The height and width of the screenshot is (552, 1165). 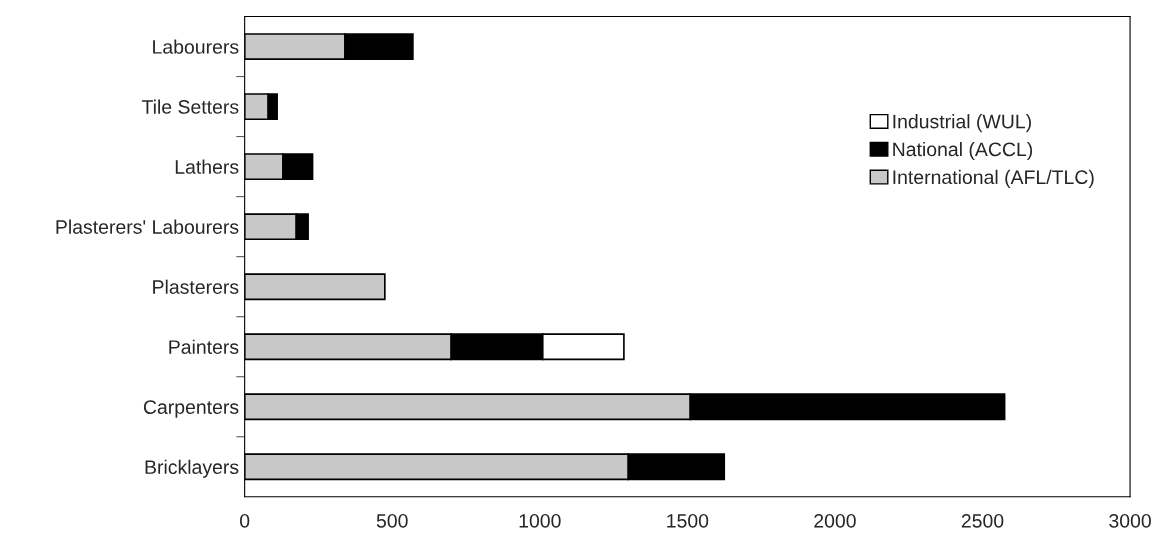 I want to click on y-tick-label: Plasterers, so click(x=196, y=286).